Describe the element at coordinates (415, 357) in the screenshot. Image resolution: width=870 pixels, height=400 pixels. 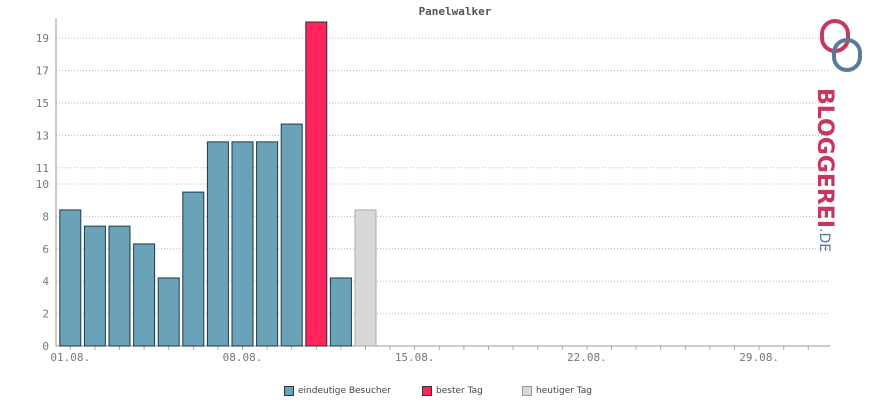
I see `x-tick-label: 15.08.` at that location.